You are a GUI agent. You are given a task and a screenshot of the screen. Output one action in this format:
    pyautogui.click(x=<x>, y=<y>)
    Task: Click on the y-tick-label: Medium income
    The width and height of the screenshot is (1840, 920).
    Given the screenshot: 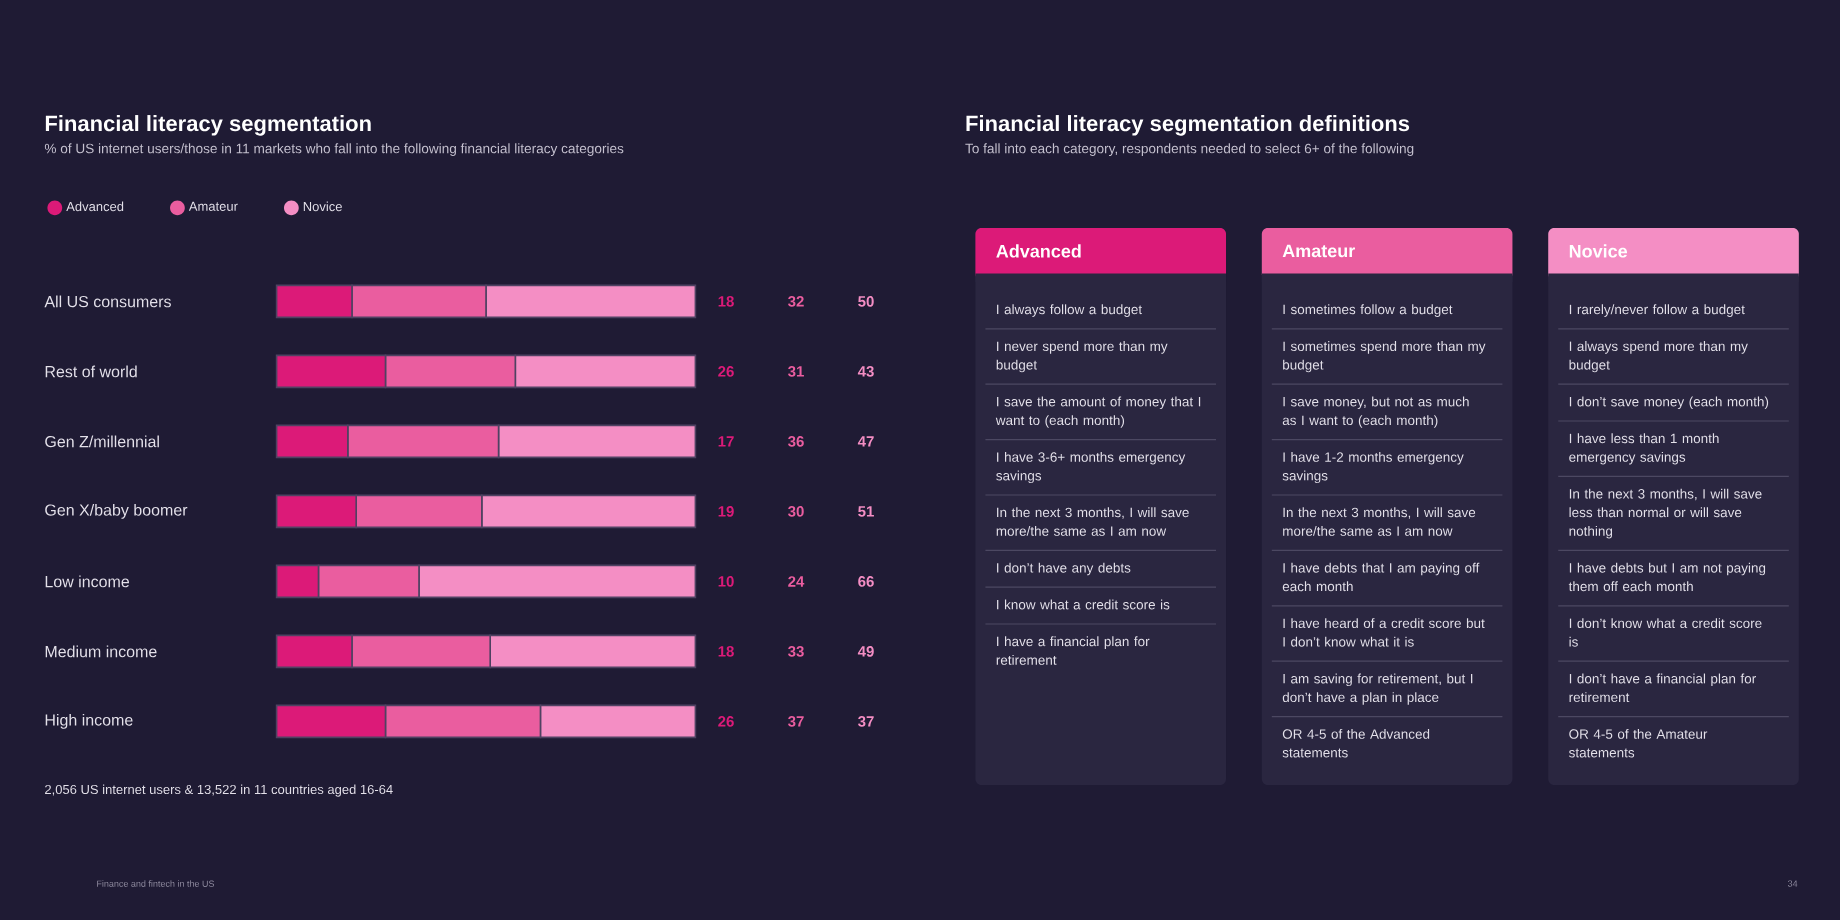 What is the action you would take?
    pyautogui.click(x=101, y=651)
    